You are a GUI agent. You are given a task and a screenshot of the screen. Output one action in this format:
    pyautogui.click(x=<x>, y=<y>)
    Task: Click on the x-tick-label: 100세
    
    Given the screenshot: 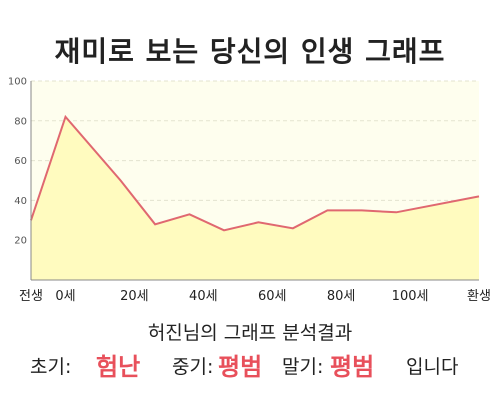 What is the action you would take?
    pyautogui.click(x=410, y=296)
    